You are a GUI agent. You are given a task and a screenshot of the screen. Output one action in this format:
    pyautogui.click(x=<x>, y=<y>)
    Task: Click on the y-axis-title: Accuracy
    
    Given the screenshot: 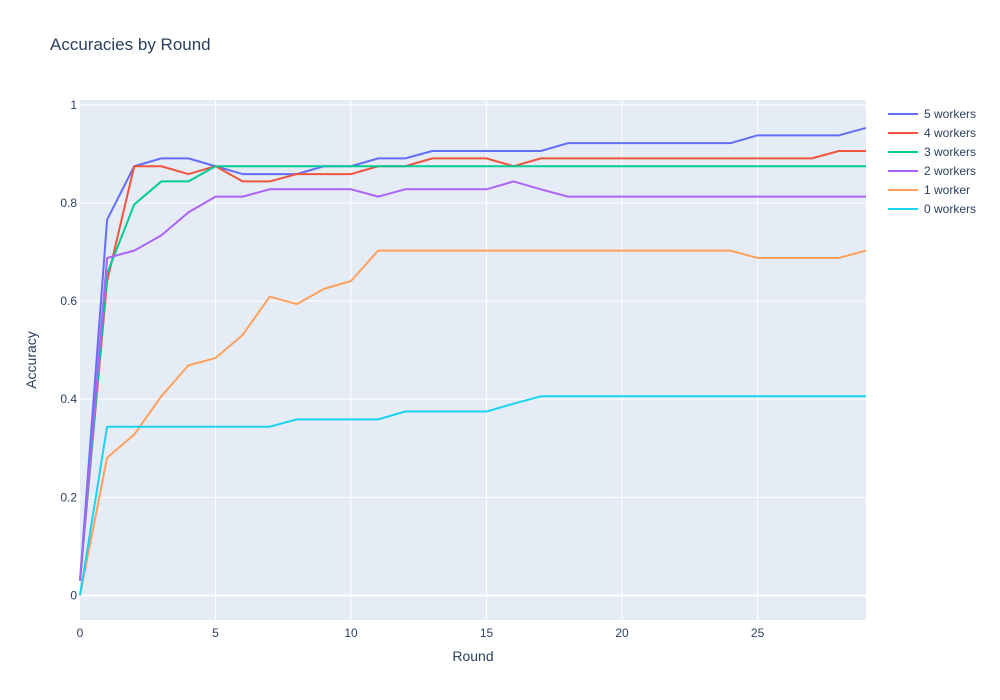 What is the action you would take?
    pyautogui.click(x=31, y=360)
    